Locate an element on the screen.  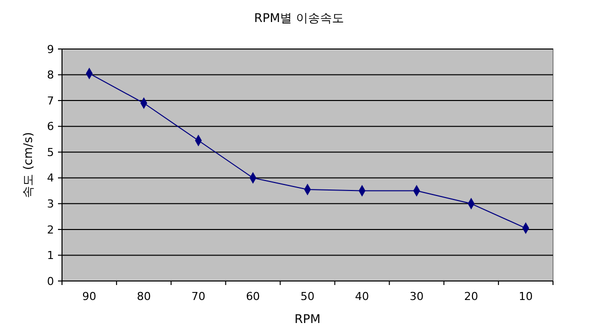
y-tick-label: 9 is located at coordinates (50, 49).